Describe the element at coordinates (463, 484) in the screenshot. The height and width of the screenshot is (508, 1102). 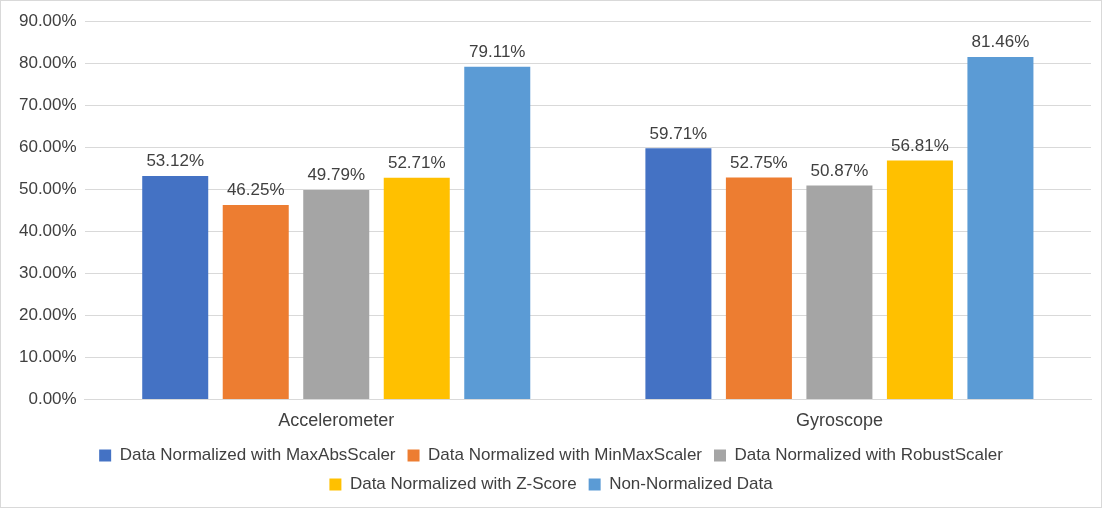
I see `legend-label: Data Normalized with Z-Score` at that location.